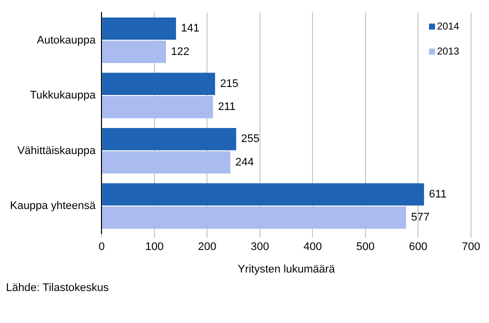  What do you see at coordinates (190, 28) in the screenshot?
I see `data-label: 141` at bounding box center [190, 28].